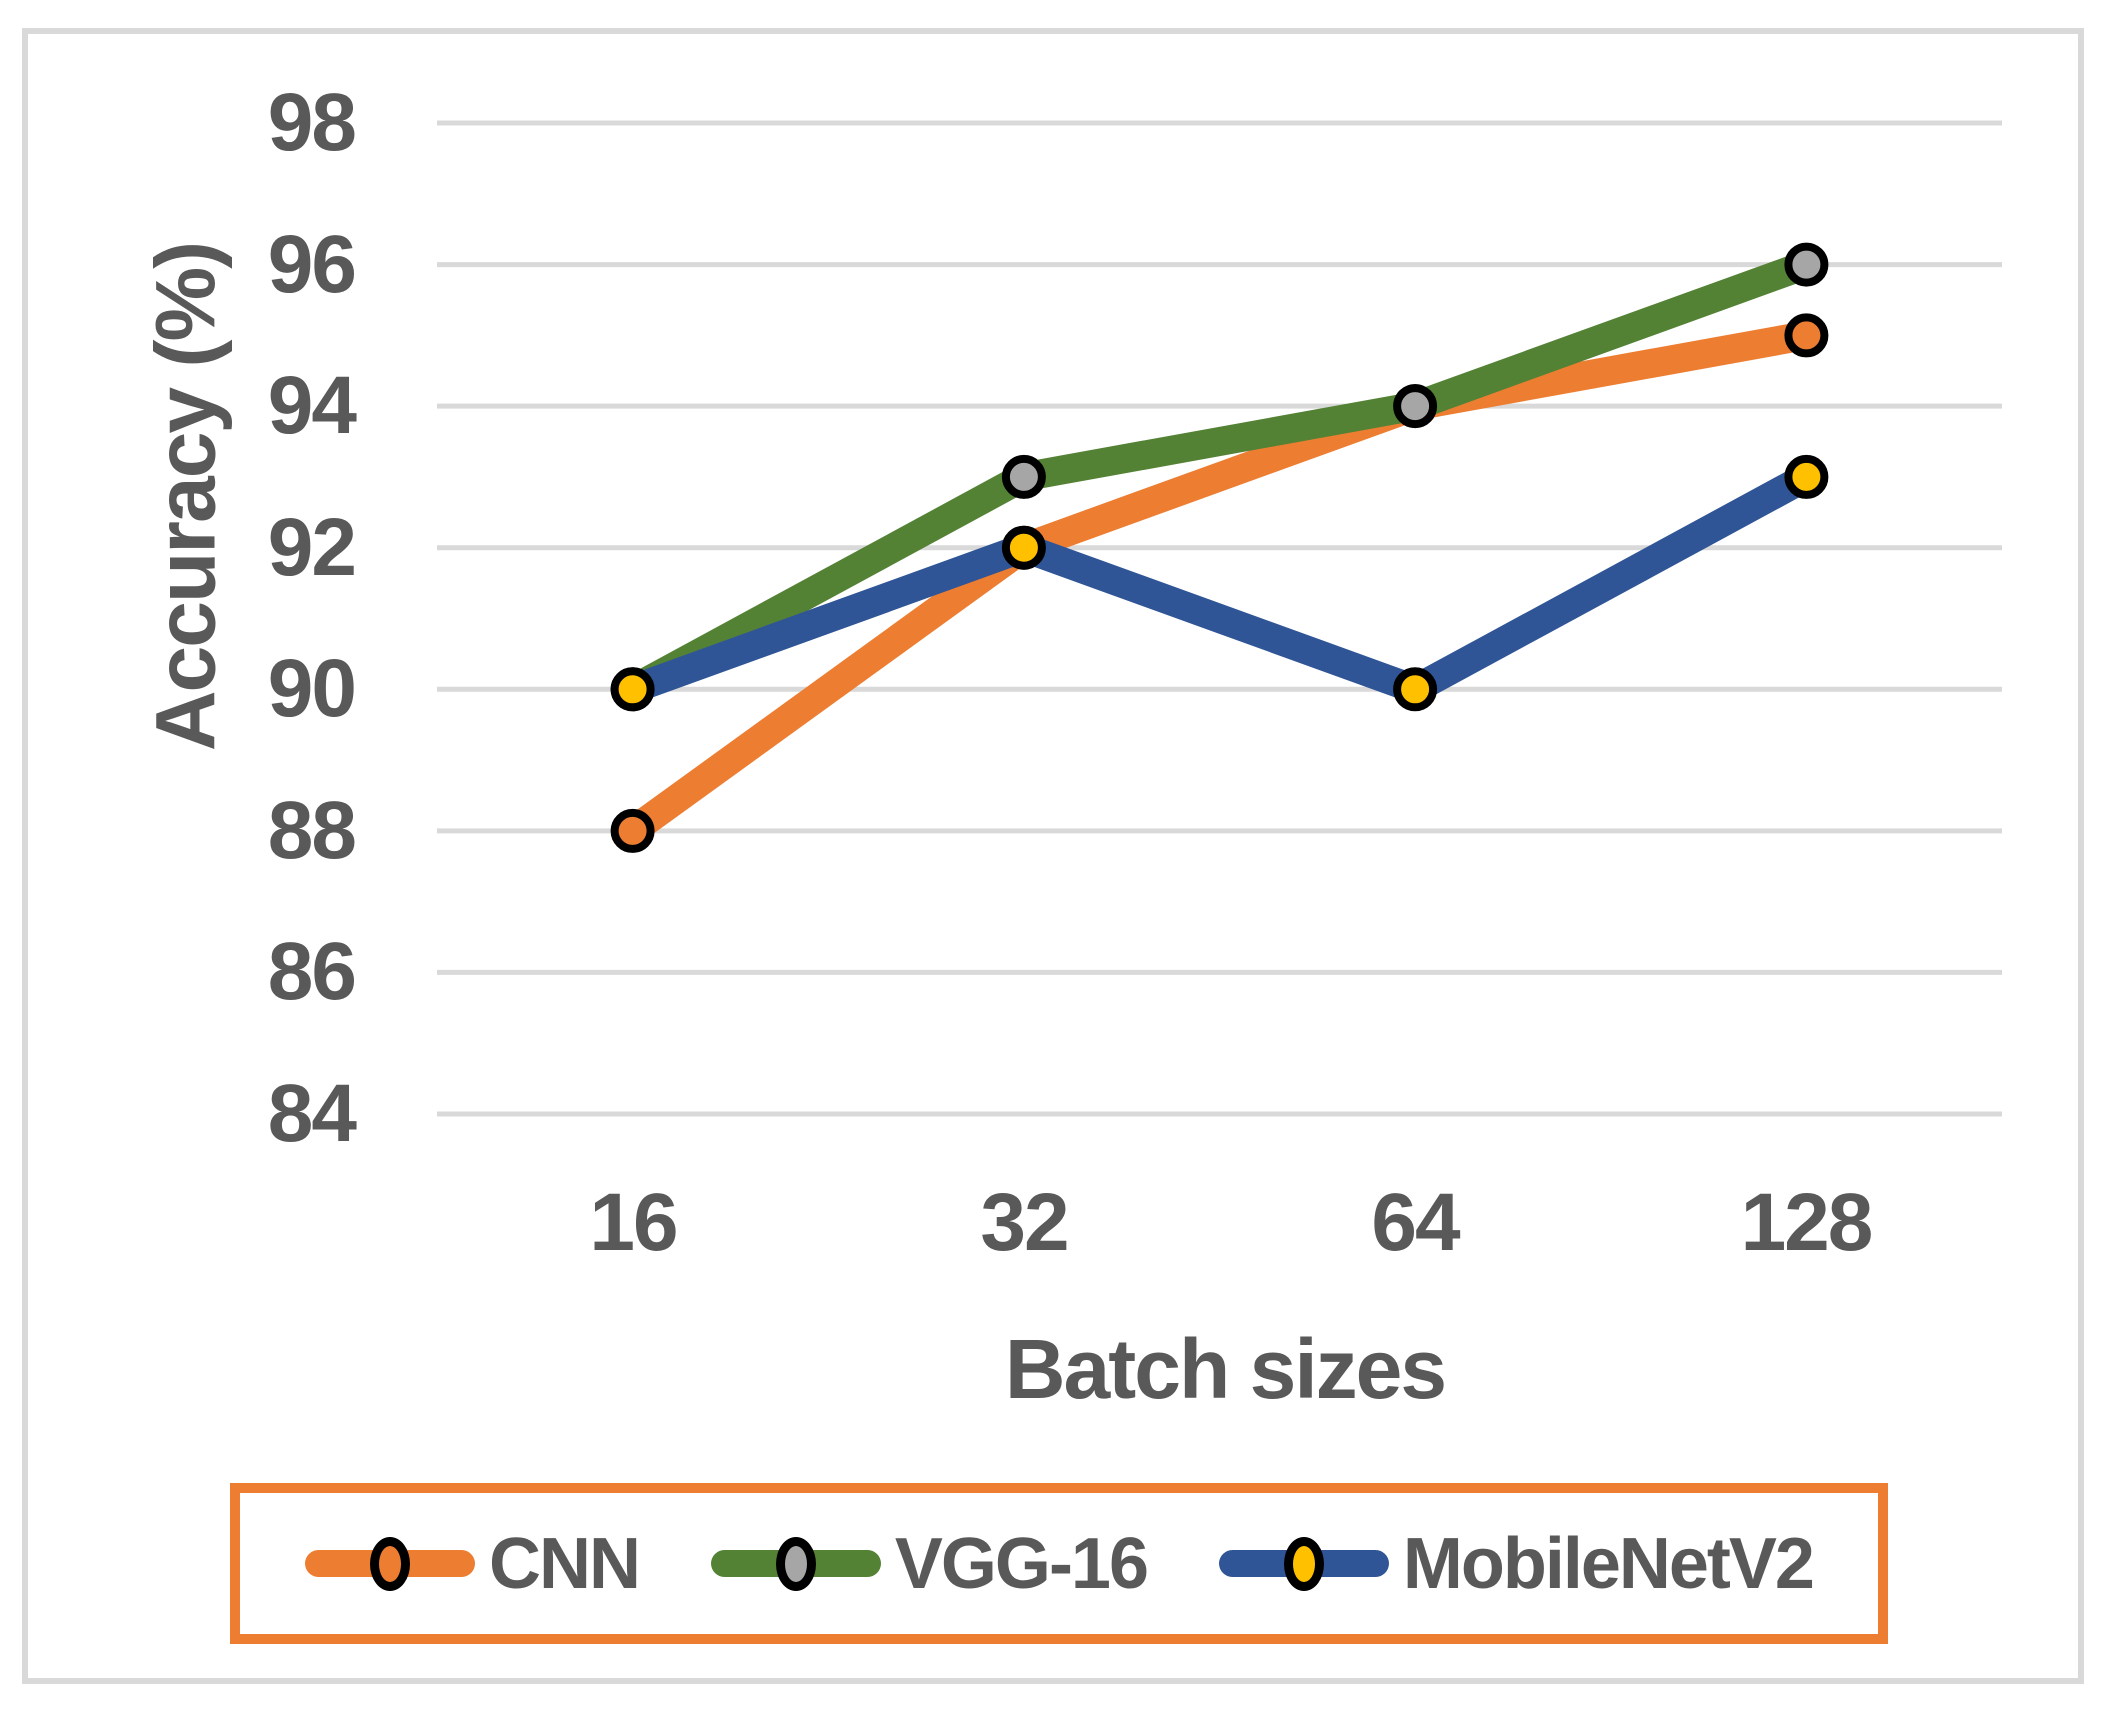 The width and height of the screenshot is (2114, 1710). I want to click on legend-marker-icon-mobilenetv2, so click(1303, 1563).